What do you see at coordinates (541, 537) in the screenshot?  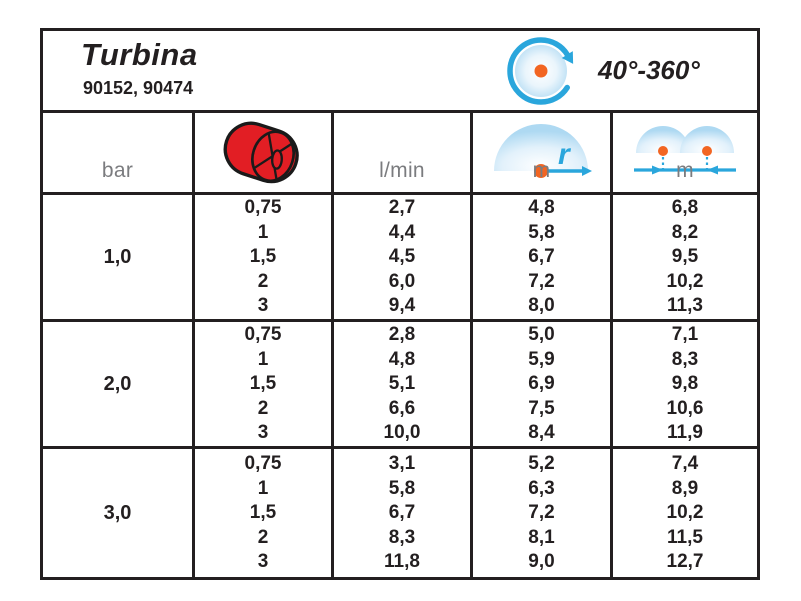 I see `value-line: 8,1` at bounding box center [541, 537].